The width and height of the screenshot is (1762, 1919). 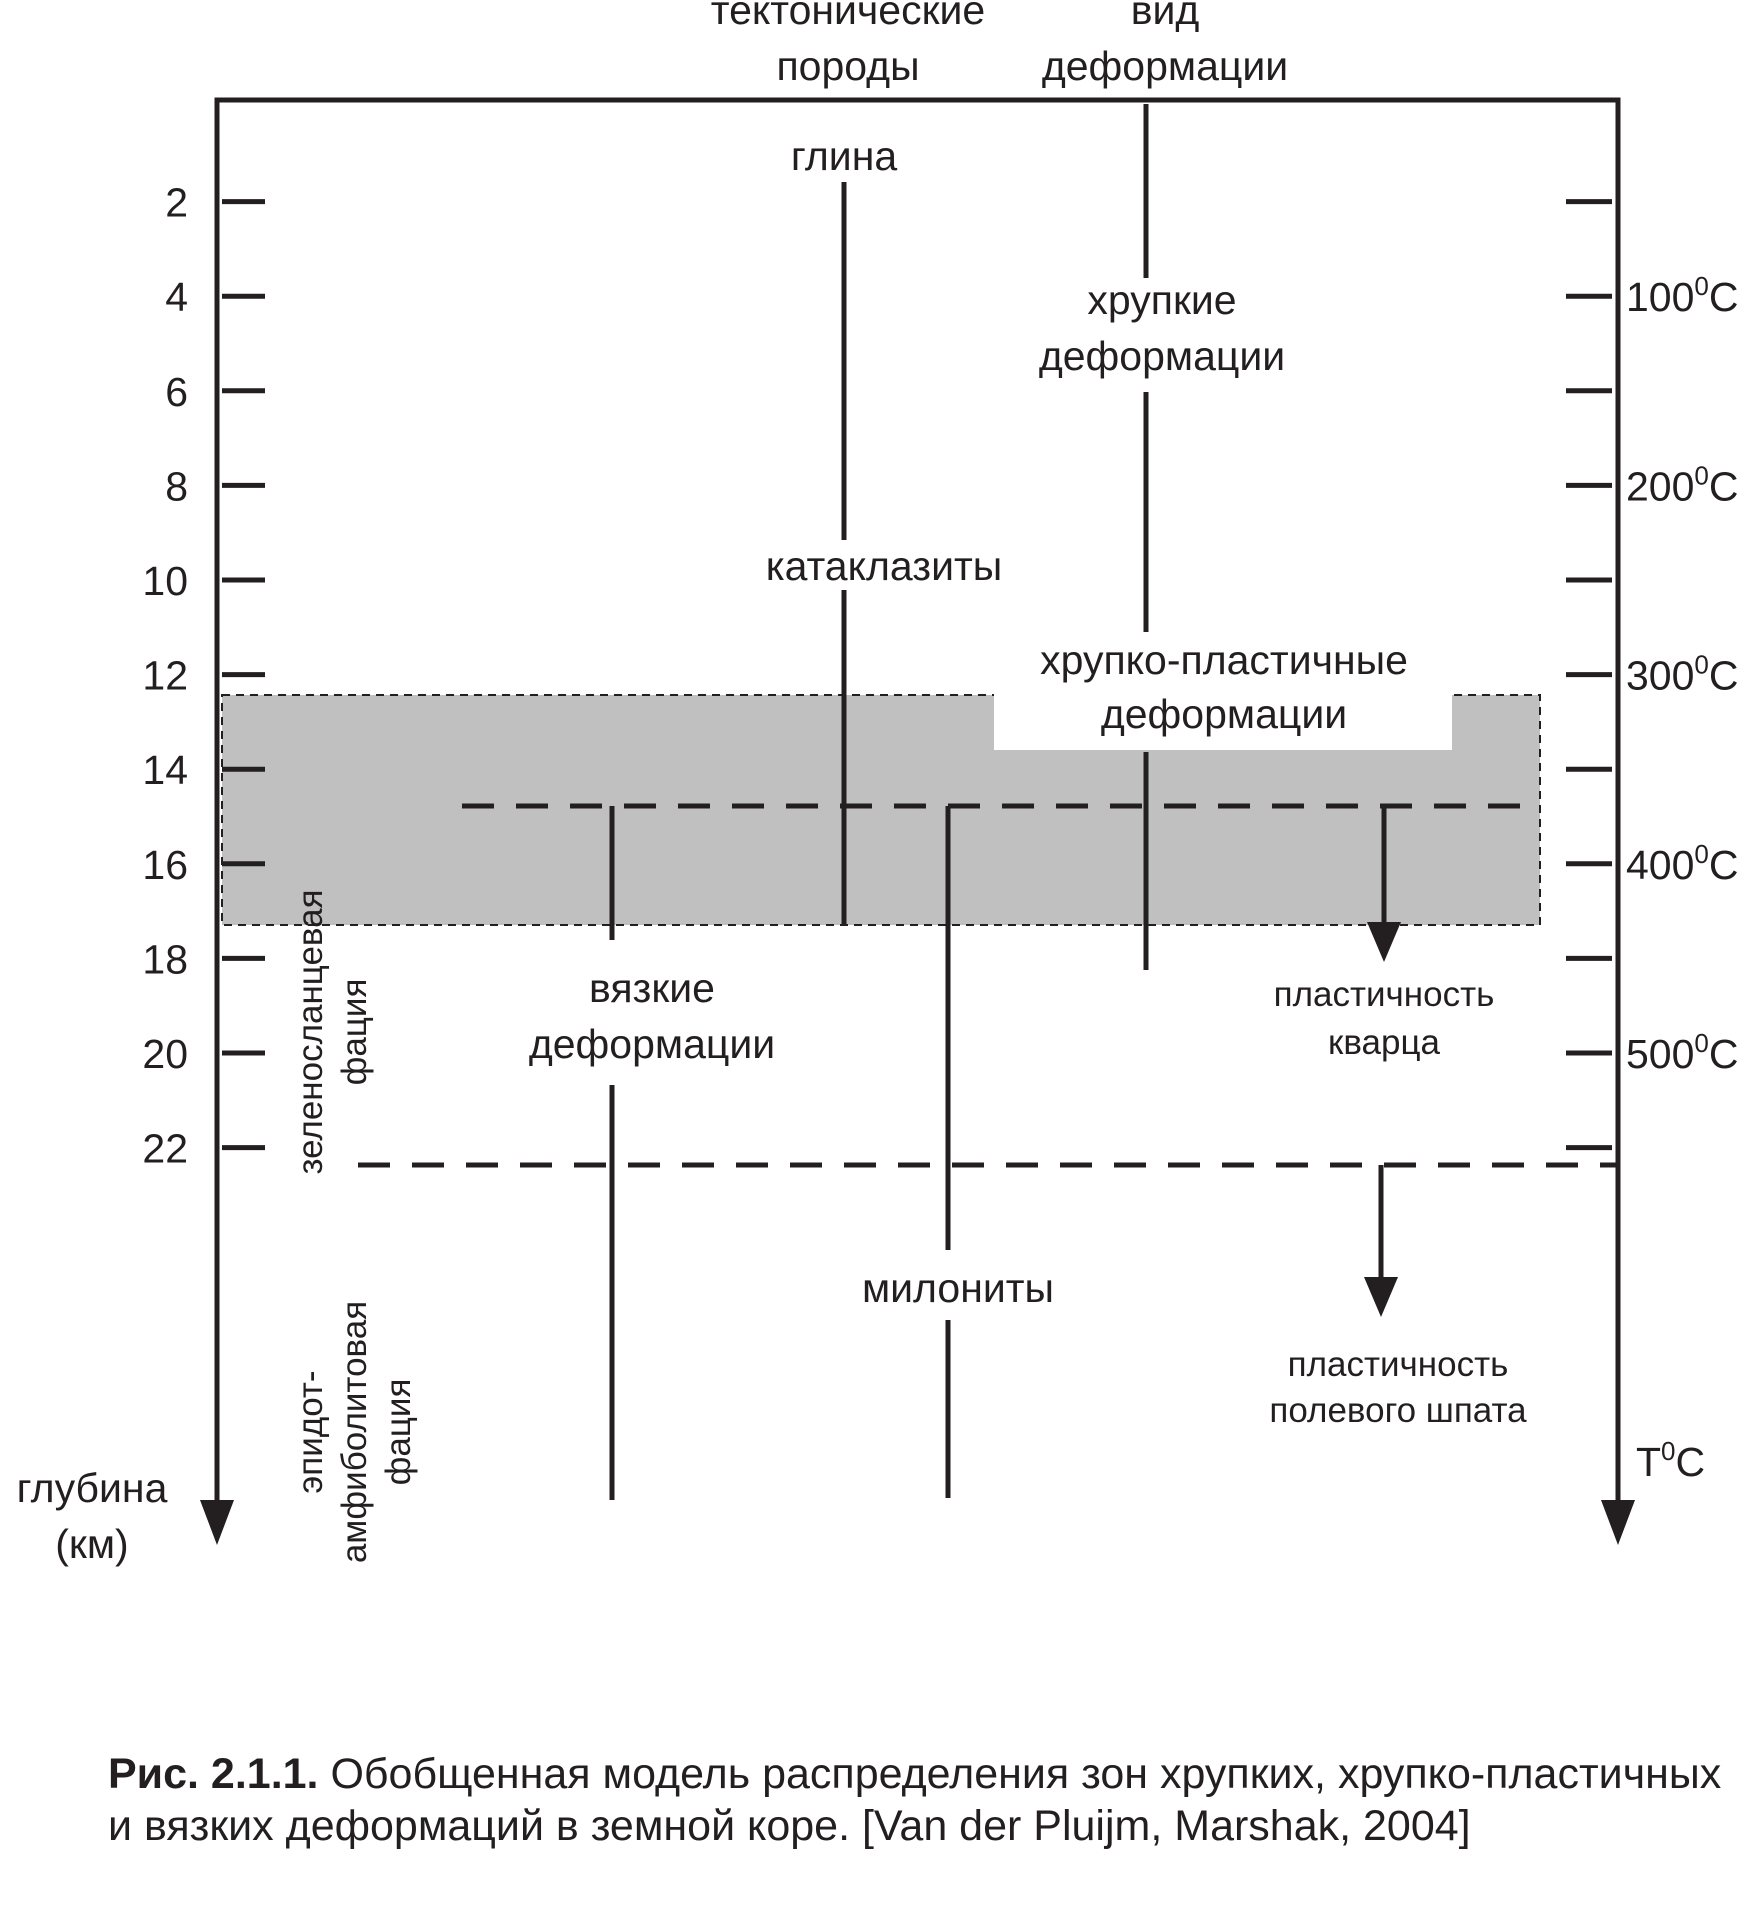 I want to click on clay-label: глина, so click(x=844, y=156).